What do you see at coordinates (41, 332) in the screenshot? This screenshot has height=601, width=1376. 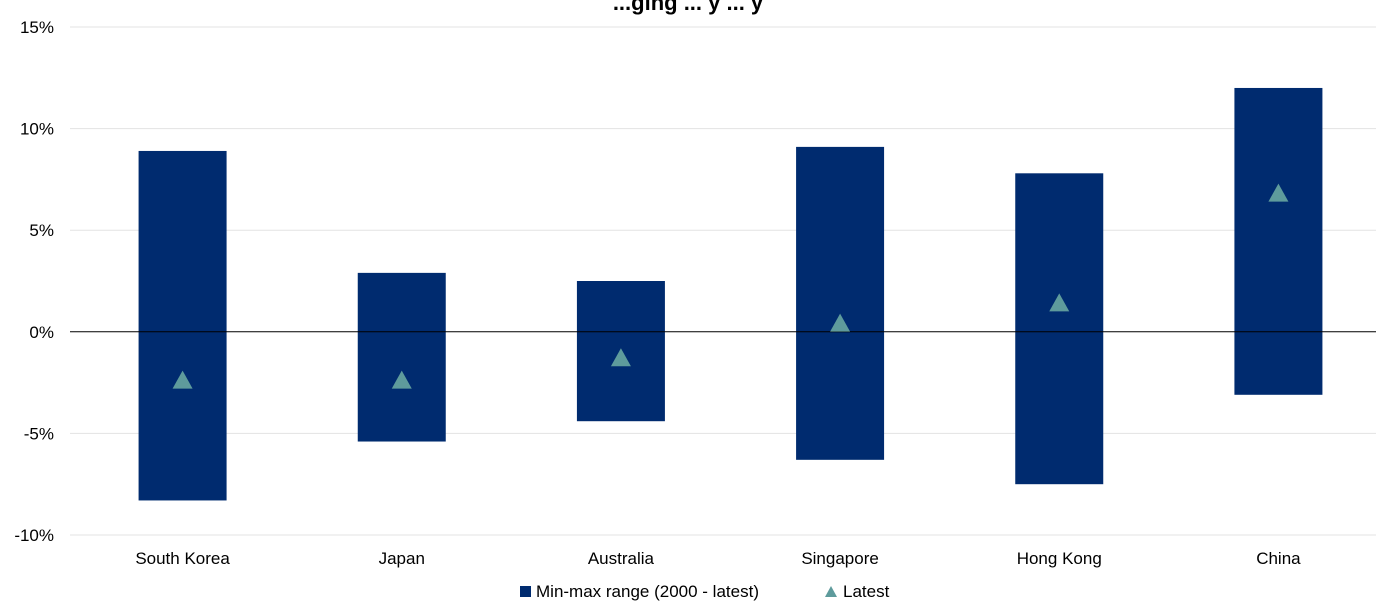 I see `y-tick-label: 0%` at bounding box center [41, 332].